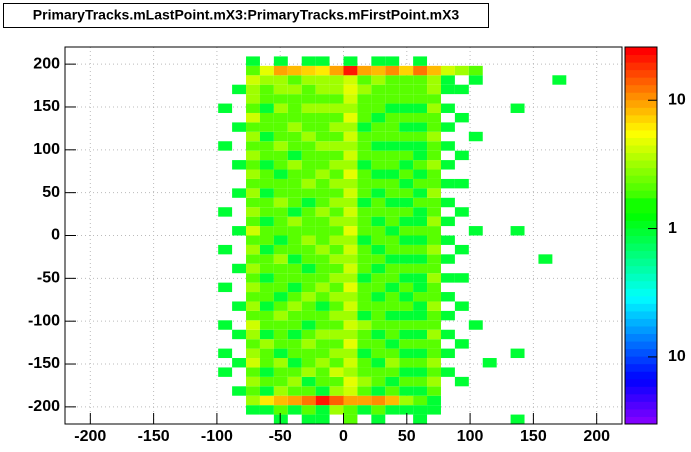 The image size is (691, 452). What do you see at coordinates (55, 235) in the screenshot?
I see `y-tick-label: 0` at bounding box center [55, 235].